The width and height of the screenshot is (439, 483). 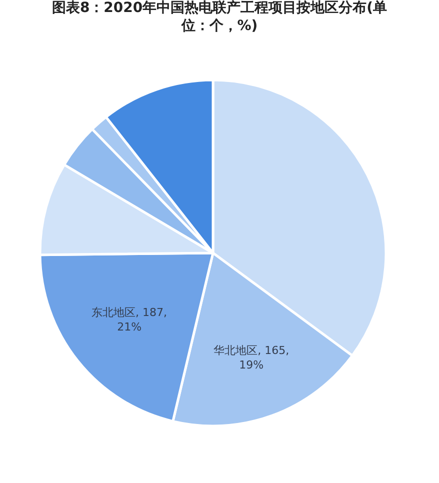 What do you see at coordinates (220, 17) in the screenshot?
I see `chart-title: 图表8：2020年中国热电联产工程项目按地区分布(单位：个，%)` at bounding box center [220, 17].